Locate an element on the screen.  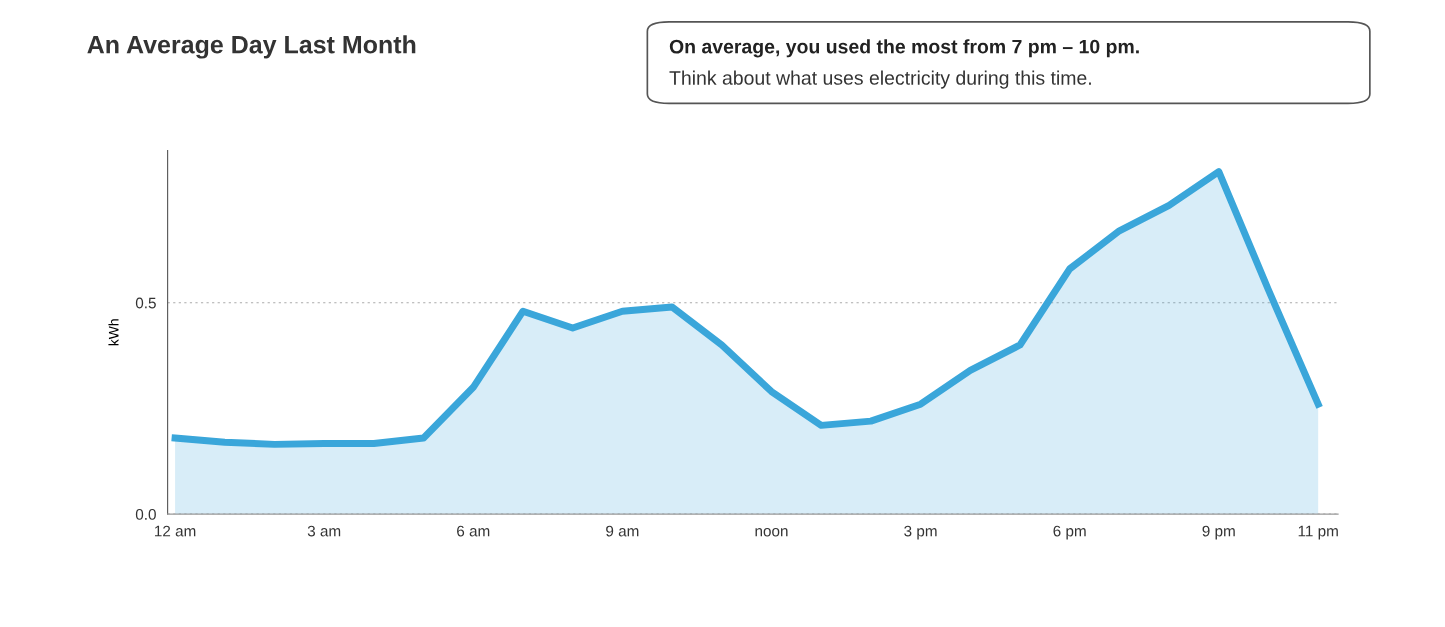
y-axis-title: kWh is located at coordinates (113, 332).